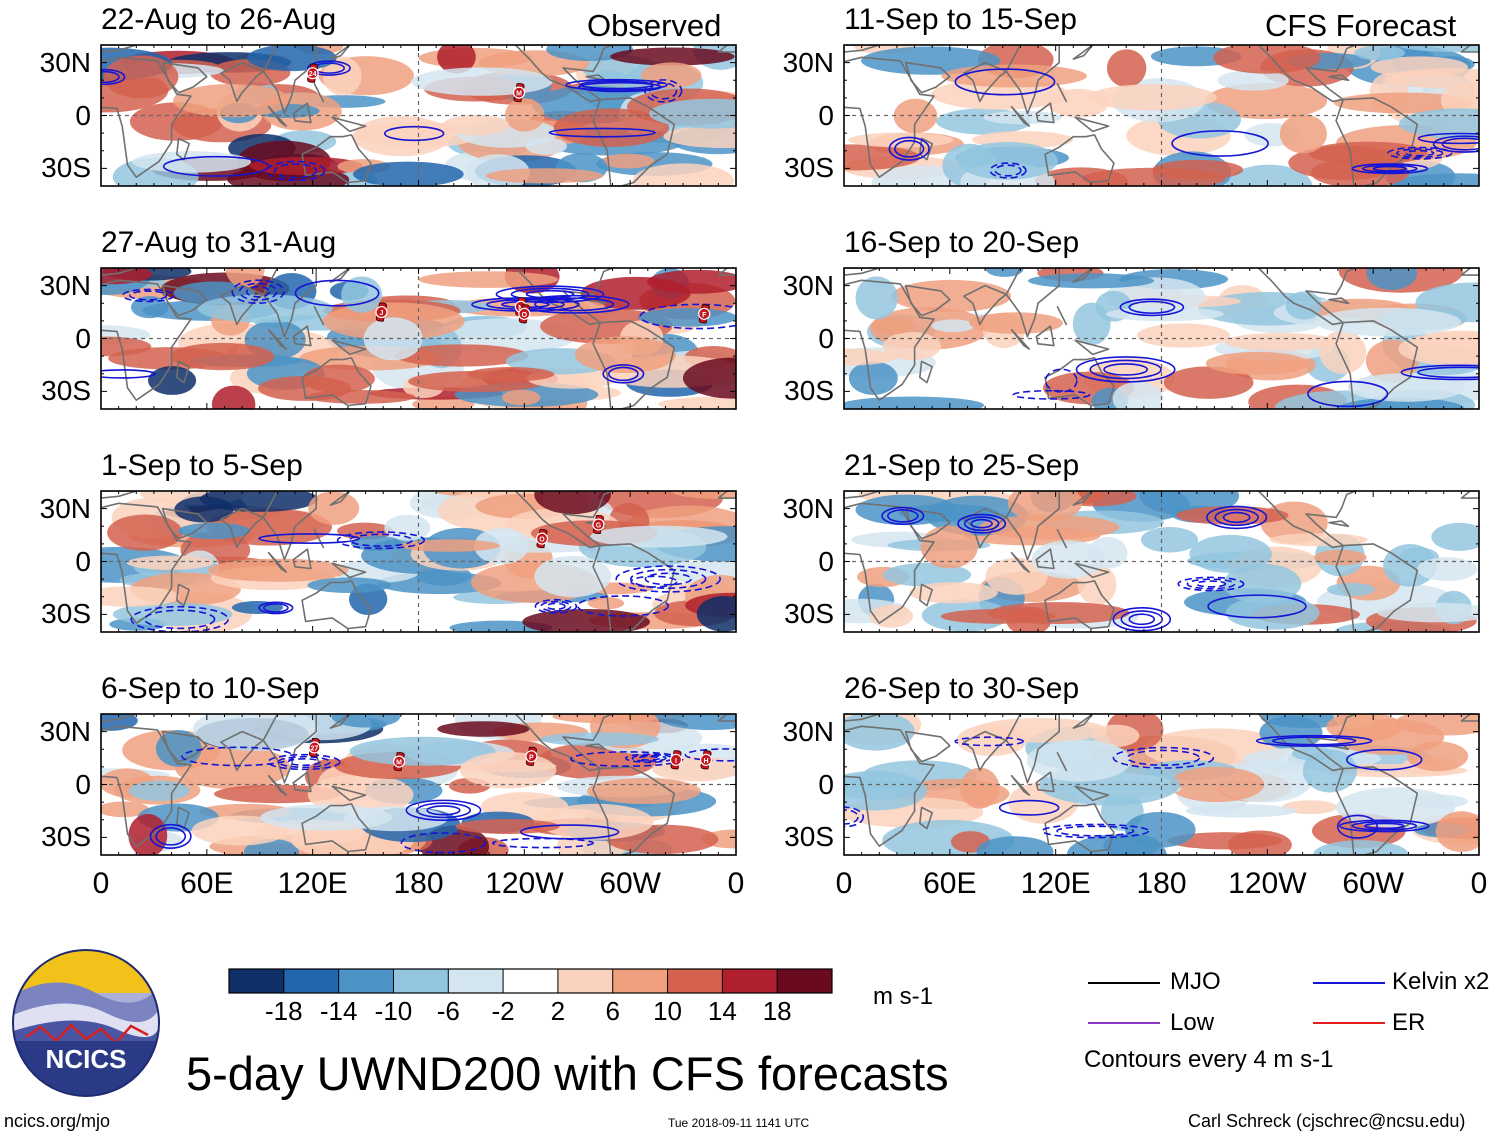 The image size is (1510, 1137). What do you see at coordinates (57, 1121) in the screenshot?
I see `site-url: ncics.org/mjo` at bounding box center [57, 1121].